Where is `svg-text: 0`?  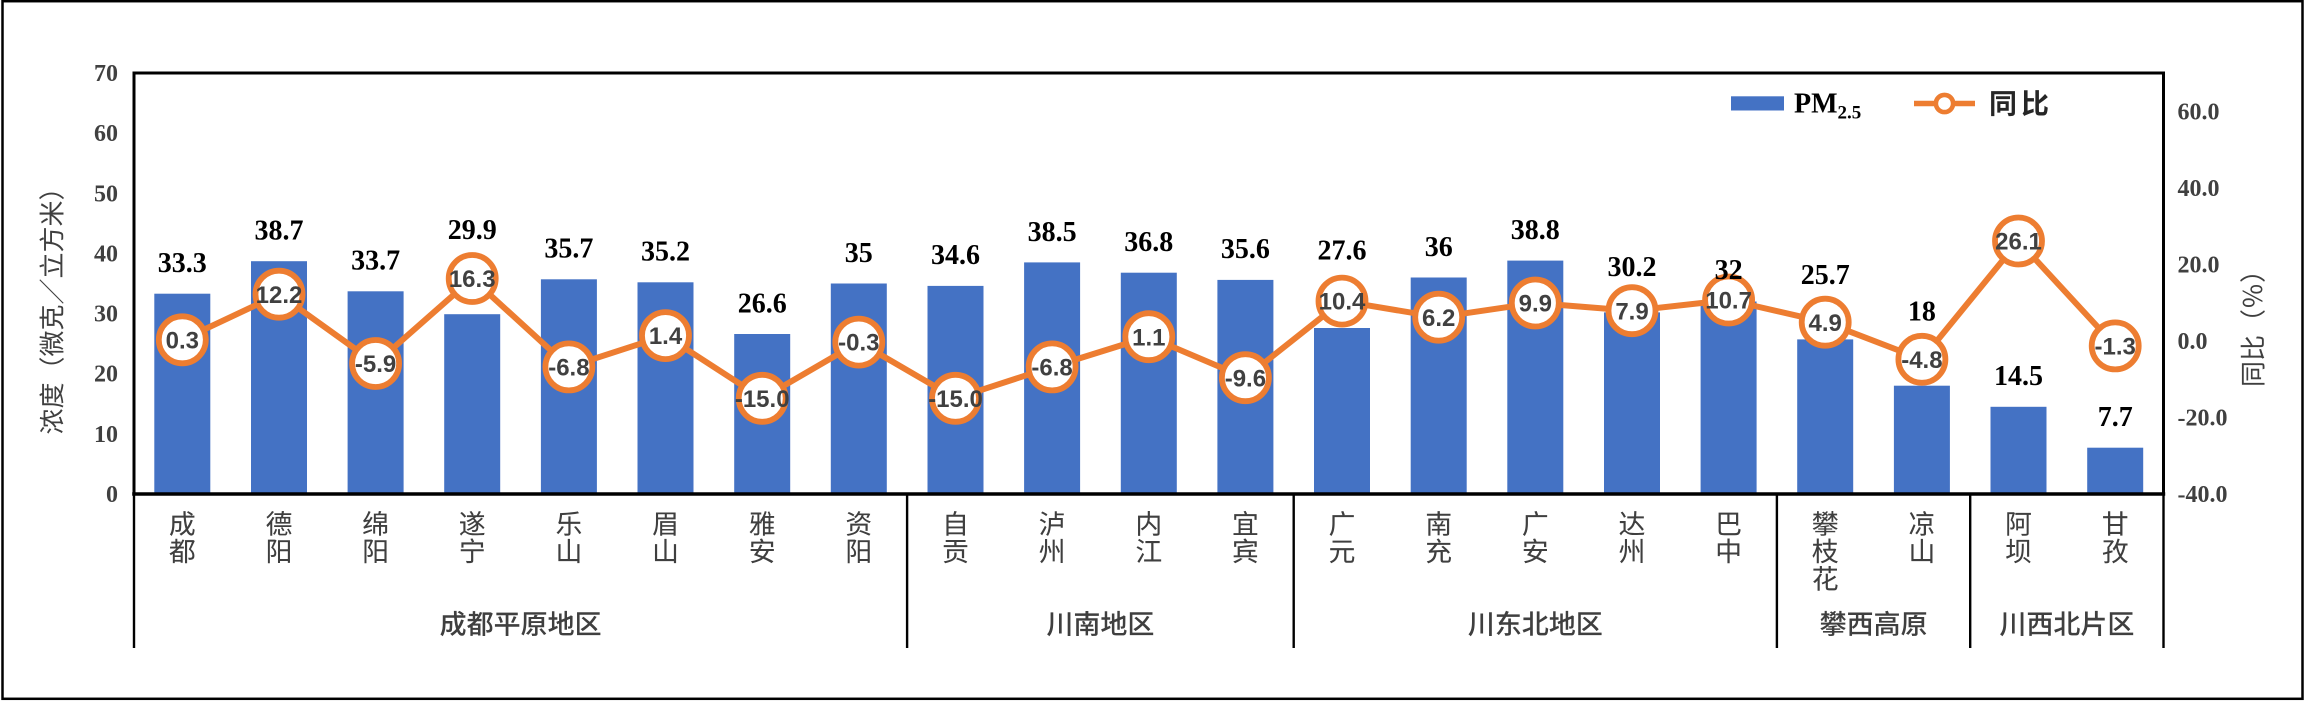 svg-text: 0 is located at coordinates (112, 495).